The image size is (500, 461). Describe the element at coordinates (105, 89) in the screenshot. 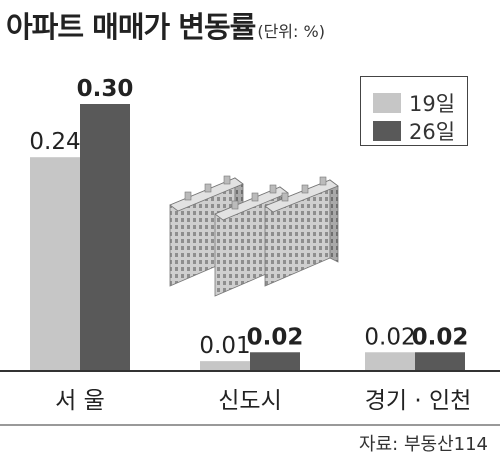

I see `data-label-0-series-1: 0.30` at that location.